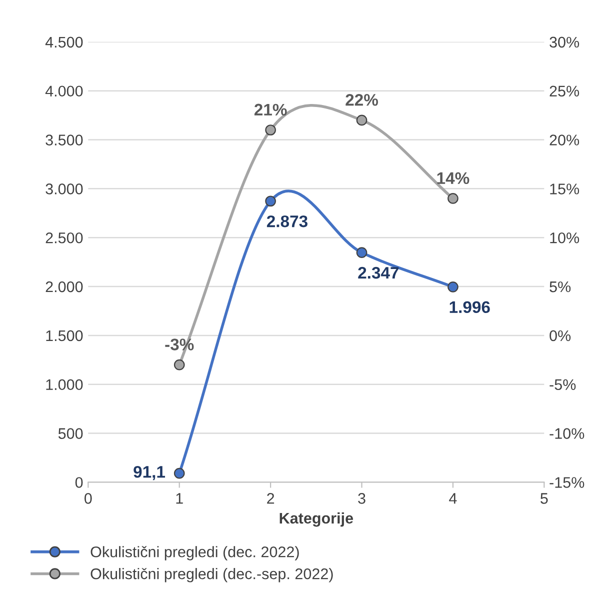 Image resolution: width=608 pixels, height=599 pixels. Describe the element at coordinates (378, 272) in the screenshot. I see `data-label: 2.347` at that location.